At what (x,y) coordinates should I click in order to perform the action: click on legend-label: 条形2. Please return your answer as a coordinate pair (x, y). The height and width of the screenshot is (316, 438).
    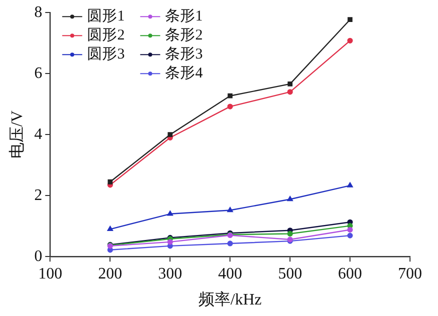
    Looking at the image, I should click on (184, 35).